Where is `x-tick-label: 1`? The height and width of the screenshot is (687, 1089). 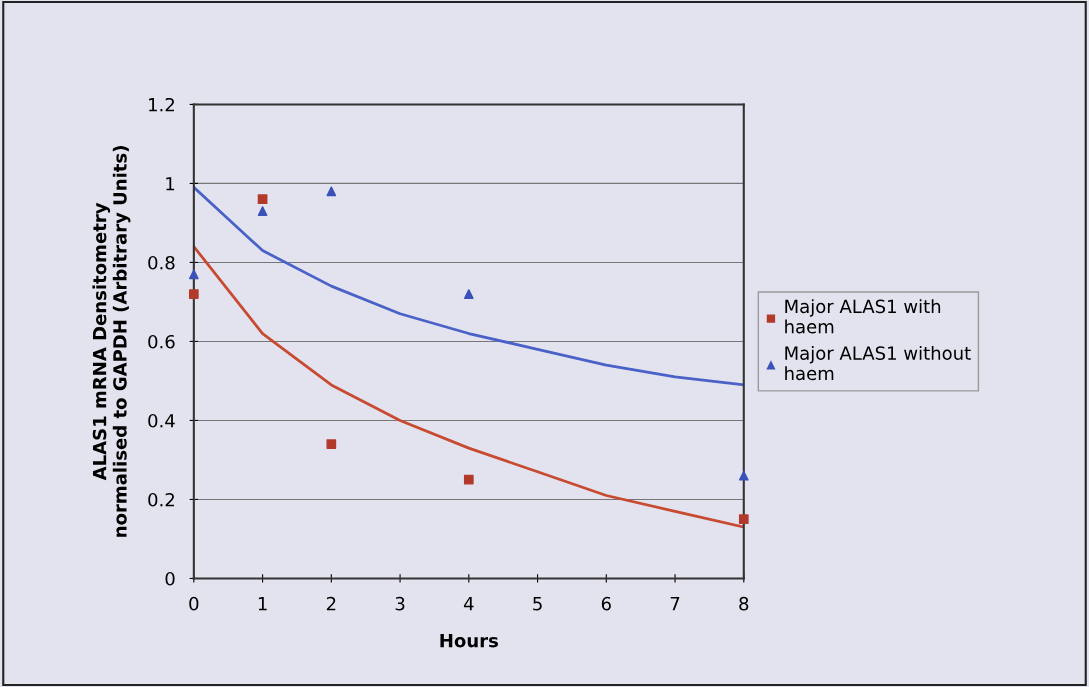
x-tick-label: 1 is located at coordinates (262, 604).